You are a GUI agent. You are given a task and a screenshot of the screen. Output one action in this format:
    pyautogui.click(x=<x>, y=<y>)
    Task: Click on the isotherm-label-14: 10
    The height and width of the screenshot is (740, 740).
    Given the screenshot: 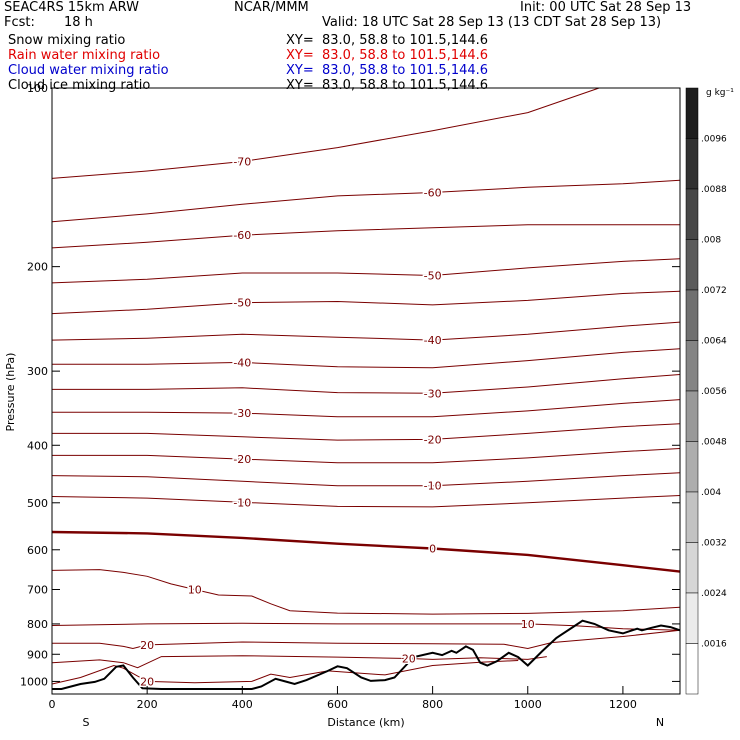 What is the action you would take?
    pyautogui.click(x=195, y=590)
    